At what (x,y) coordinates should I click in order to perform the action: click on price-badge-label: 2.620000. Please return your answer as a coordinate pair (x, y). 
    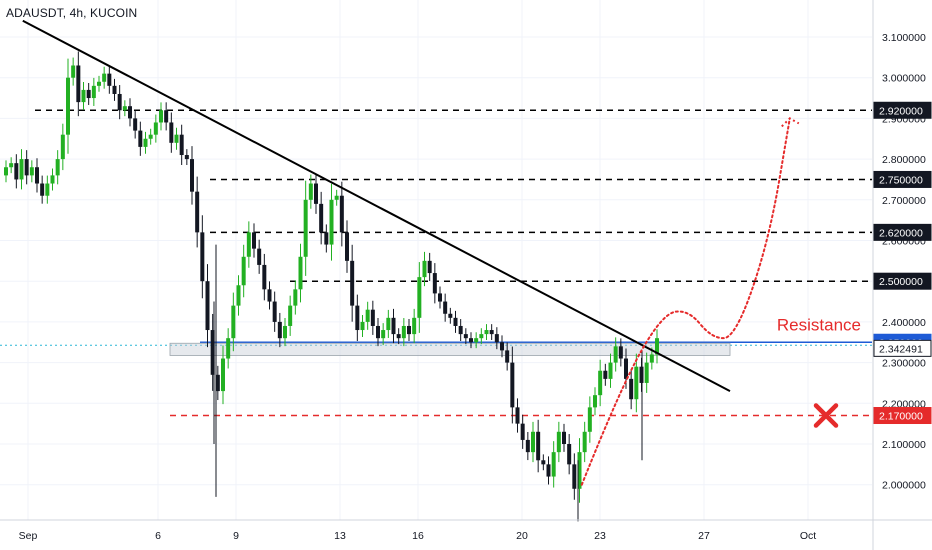
    Looking at the image, I should click on (901, 233).